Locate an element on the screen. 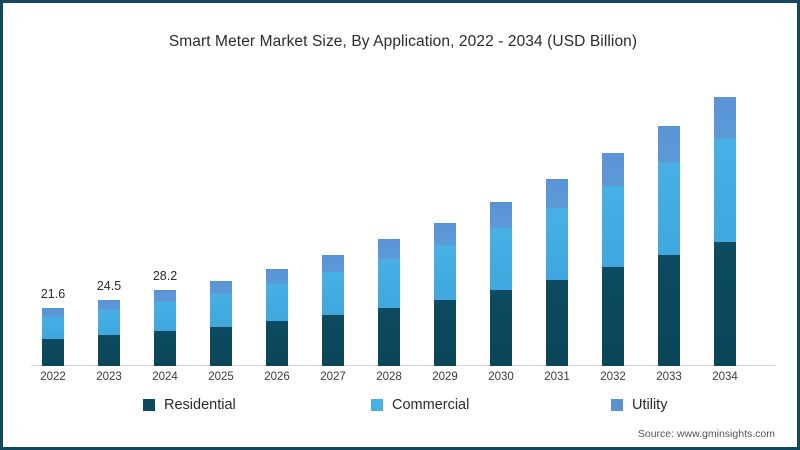 The height and width of the screenshot is (450, 800). bar-2023 is located at coordinates (109, 332).